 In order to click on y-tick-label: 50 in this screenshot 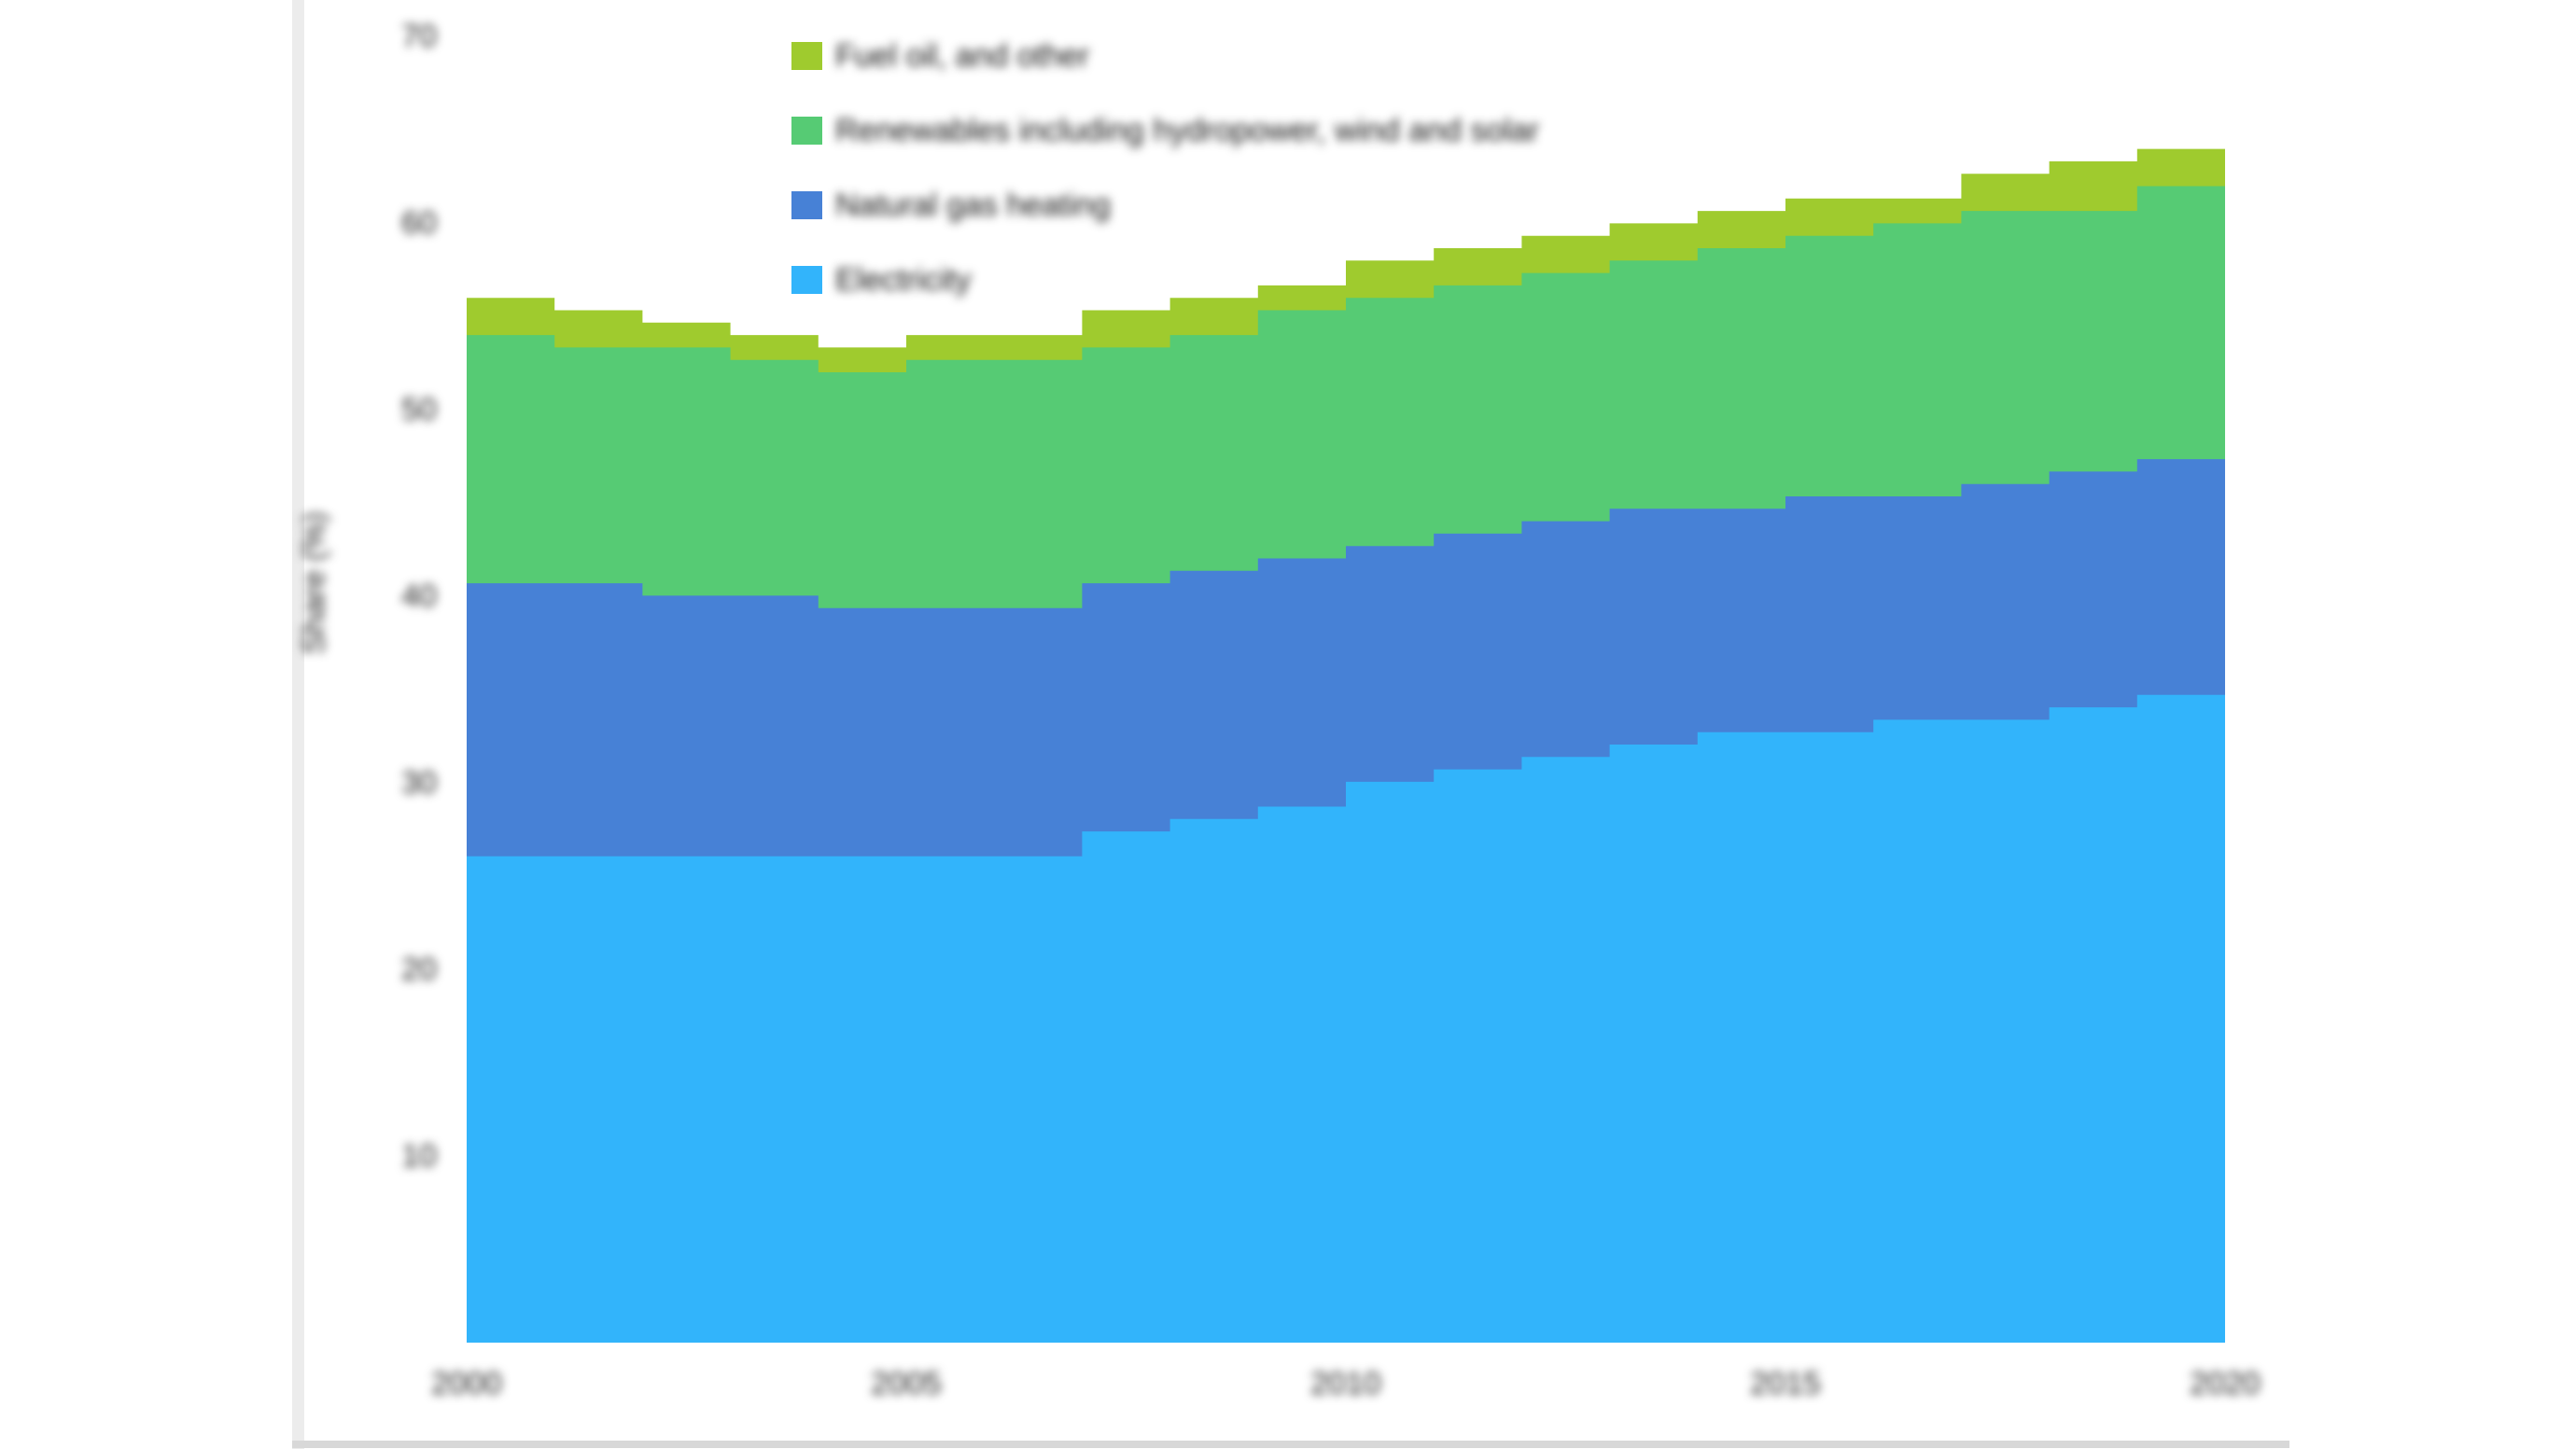, I will do `click(419, 409)`.